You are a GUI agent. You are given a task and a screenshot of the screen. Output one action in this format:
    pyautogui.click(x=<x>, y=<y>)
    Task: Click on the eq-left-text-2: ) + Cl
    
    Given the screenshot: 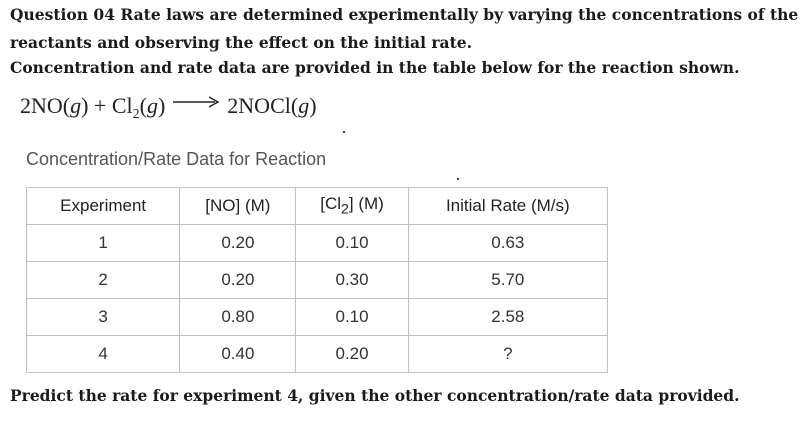 What is the action you would take?
    pyautogui.click(x=107, y=105)
    